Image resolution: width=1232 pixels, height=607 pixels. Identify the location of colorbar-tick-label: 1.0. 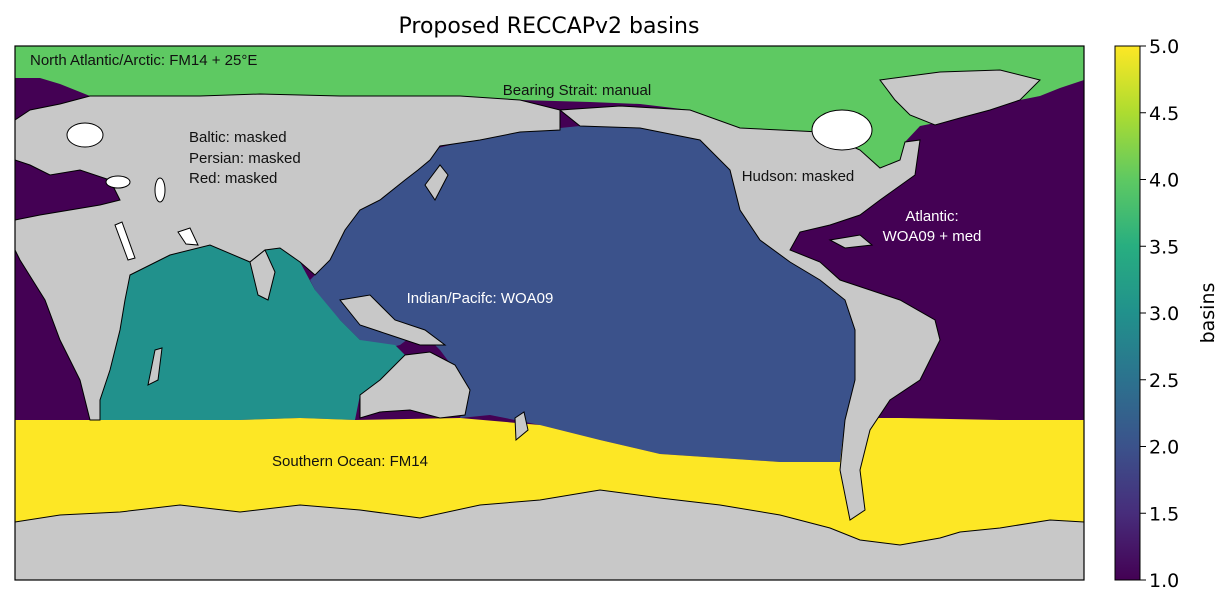
(1164, 581).